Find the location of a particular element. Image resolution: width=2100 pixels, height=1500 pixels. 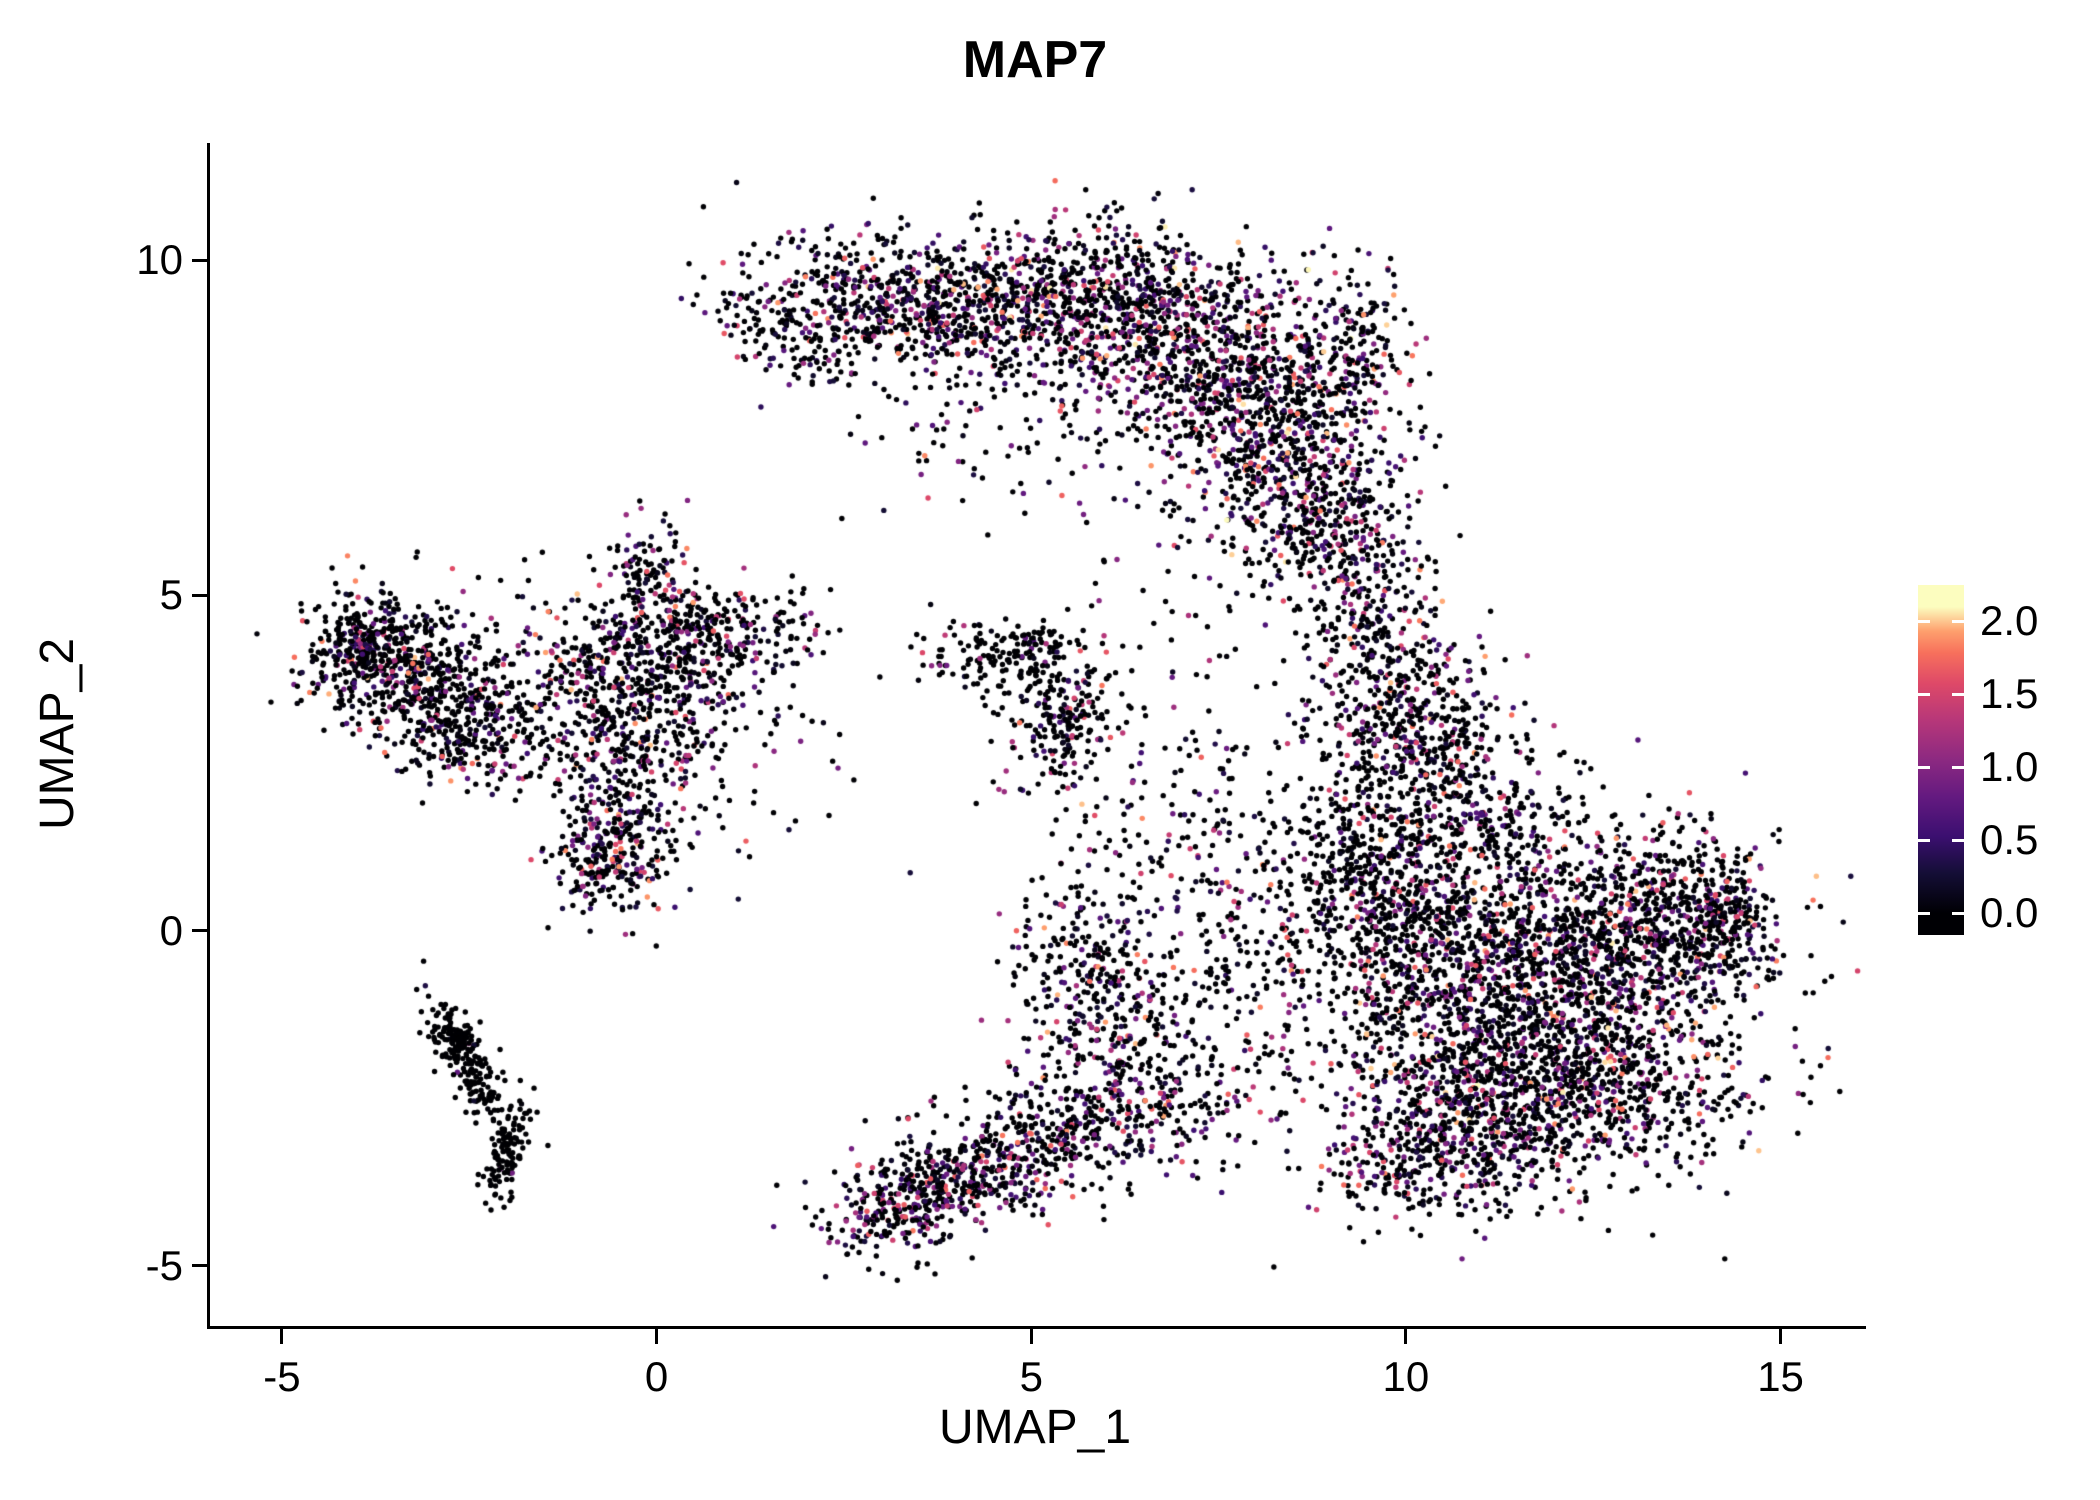

colorbar-gradient is located at coordinates (1941, 760).